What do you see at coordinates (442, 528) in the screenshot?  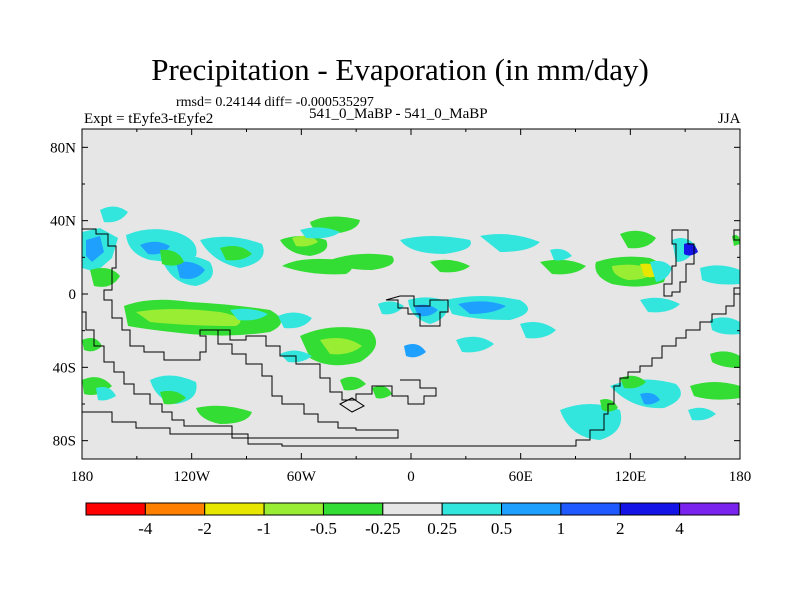 I see `colorbar-label: 0.25` at bounding box center [442, 528].